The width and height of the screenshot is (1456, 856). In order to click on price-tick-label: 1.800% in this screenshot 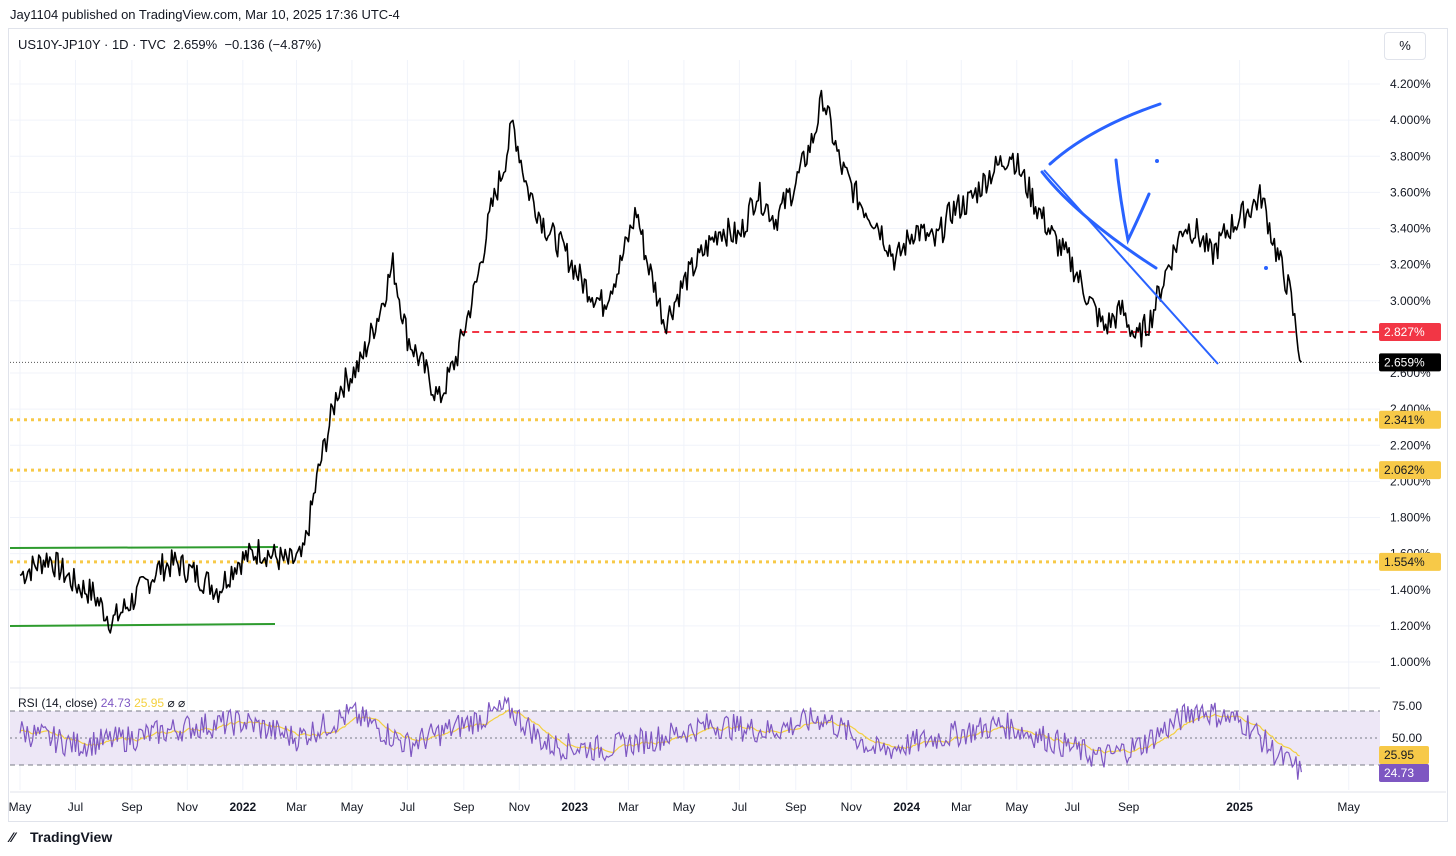, I will do `click(1410, 518)`.